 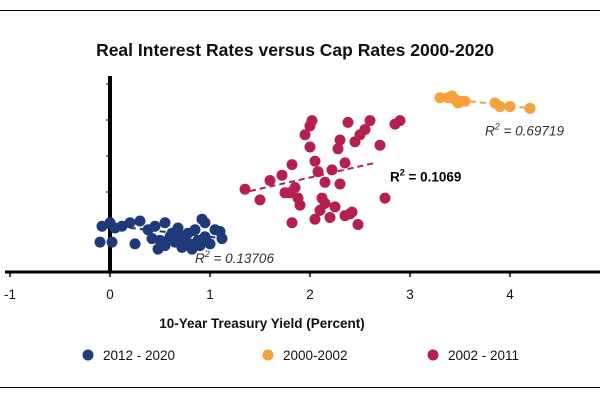 What do you see at coordinates (524, 130) in the screenshot?
I see `r-squared-label: R2 = 0.69719` at bounding box center [524, 130].